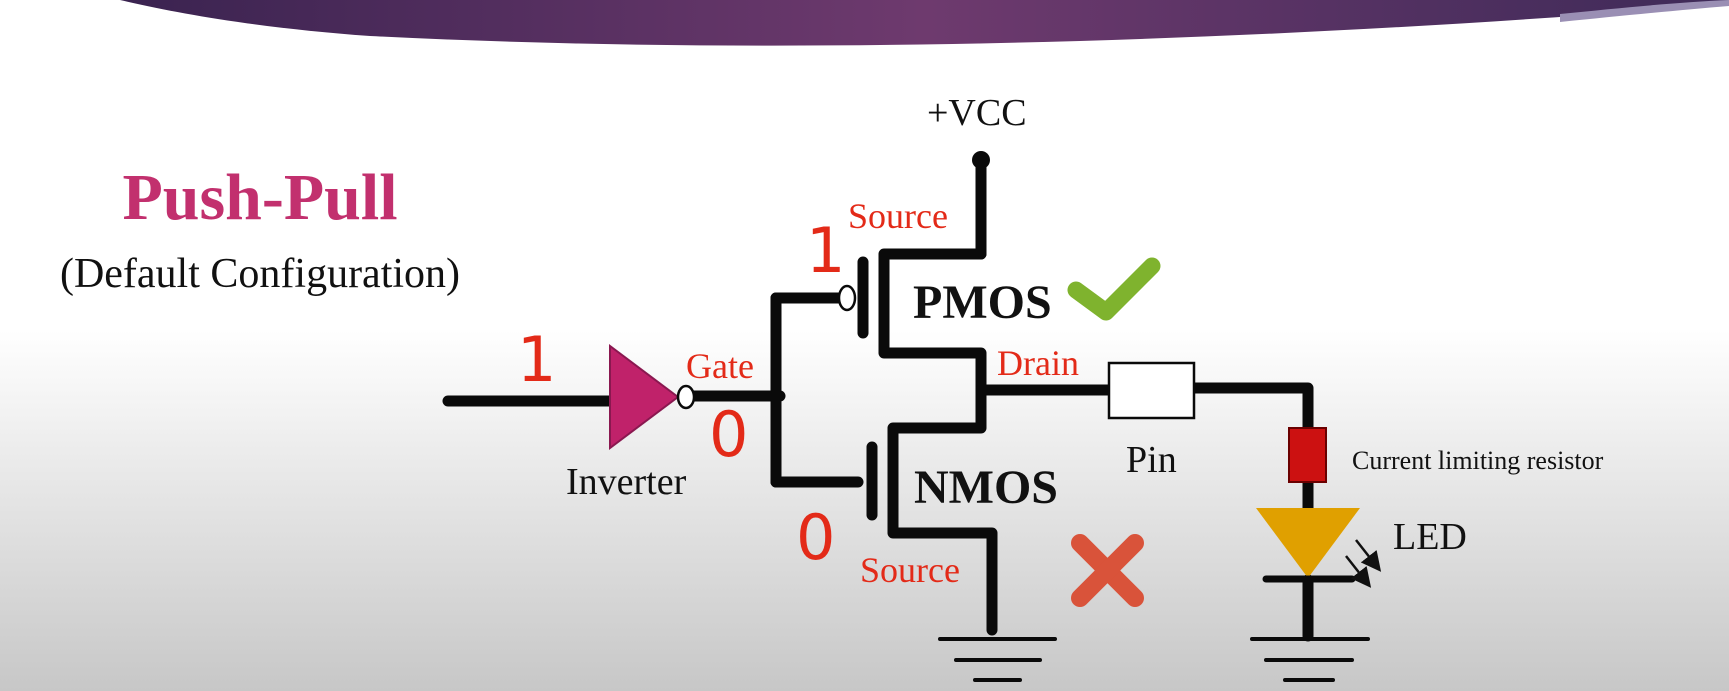  I want to click on title-block: Push-Pull (Default Configuration), so click(260, 229).